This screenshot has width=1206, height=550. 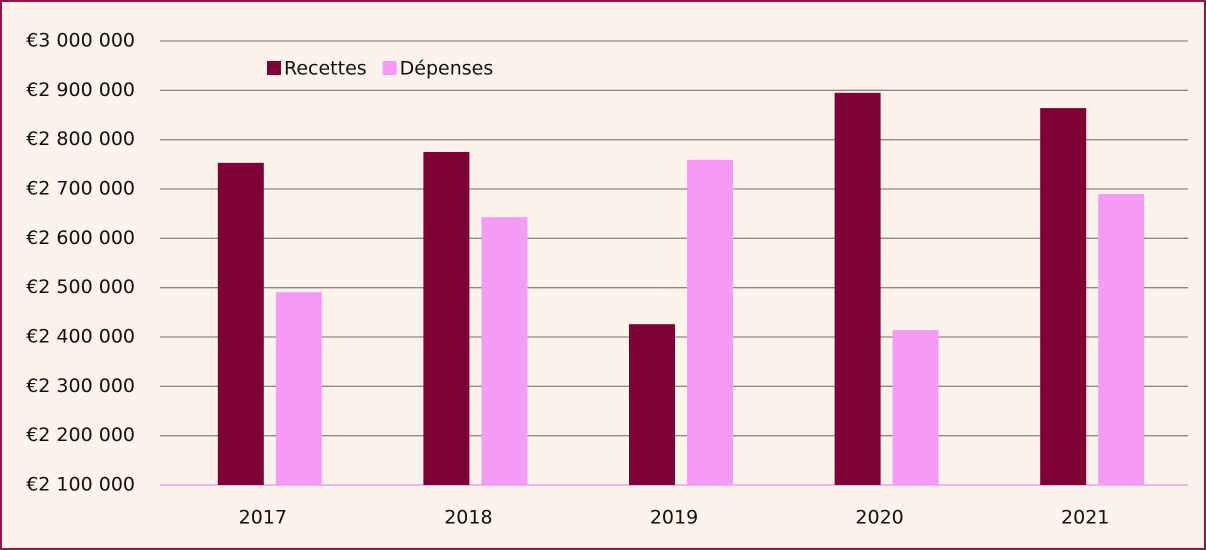 I want to click on y-tick-label: €2 700 000, so click(x=80, y=189).